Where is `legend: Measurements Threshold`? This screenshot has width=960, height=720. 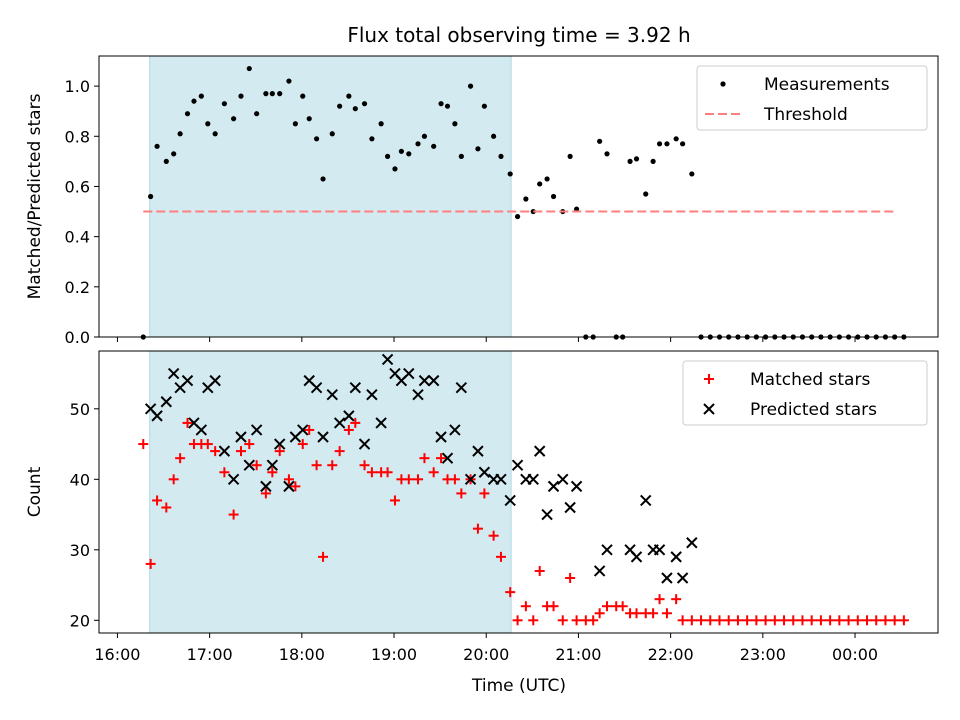
legend: Measurements Threshold is located at coordinates (812, 98).